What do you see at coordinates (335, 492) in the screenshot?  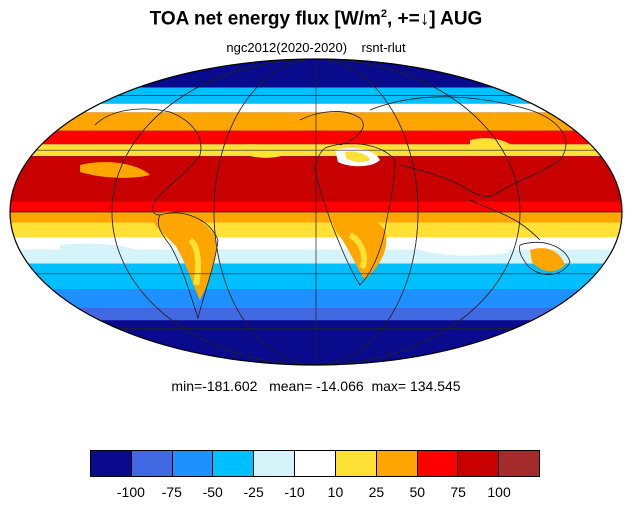 I see `colorbar-tick-label: 10` at bounding box center [335, 492].